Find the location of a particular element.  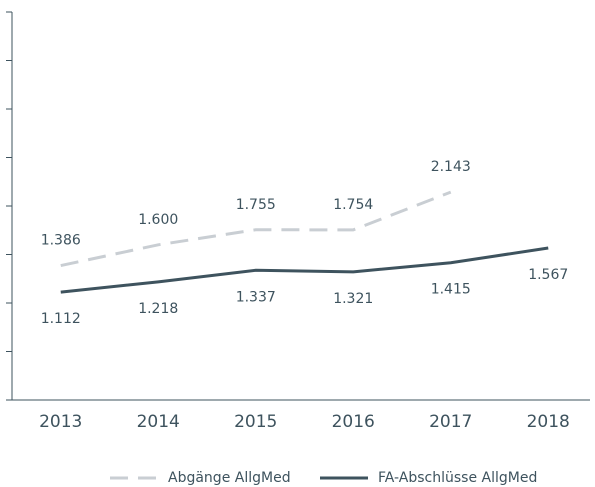

x-tick-label: 2017 is located at coordinates (450, 422).